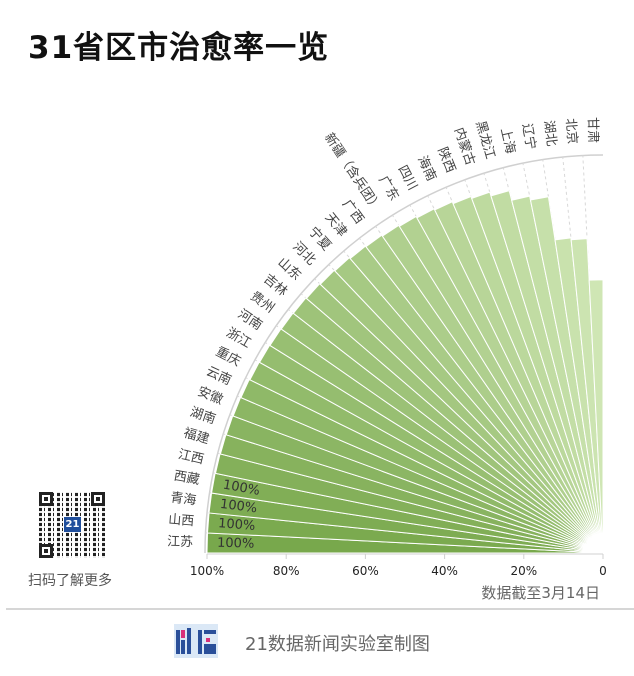 The width and height of the screenshot is (634, 676). Describe the element at coordinates (187, 478) in the screenshot. I see `category-label: 西藏` at that location.